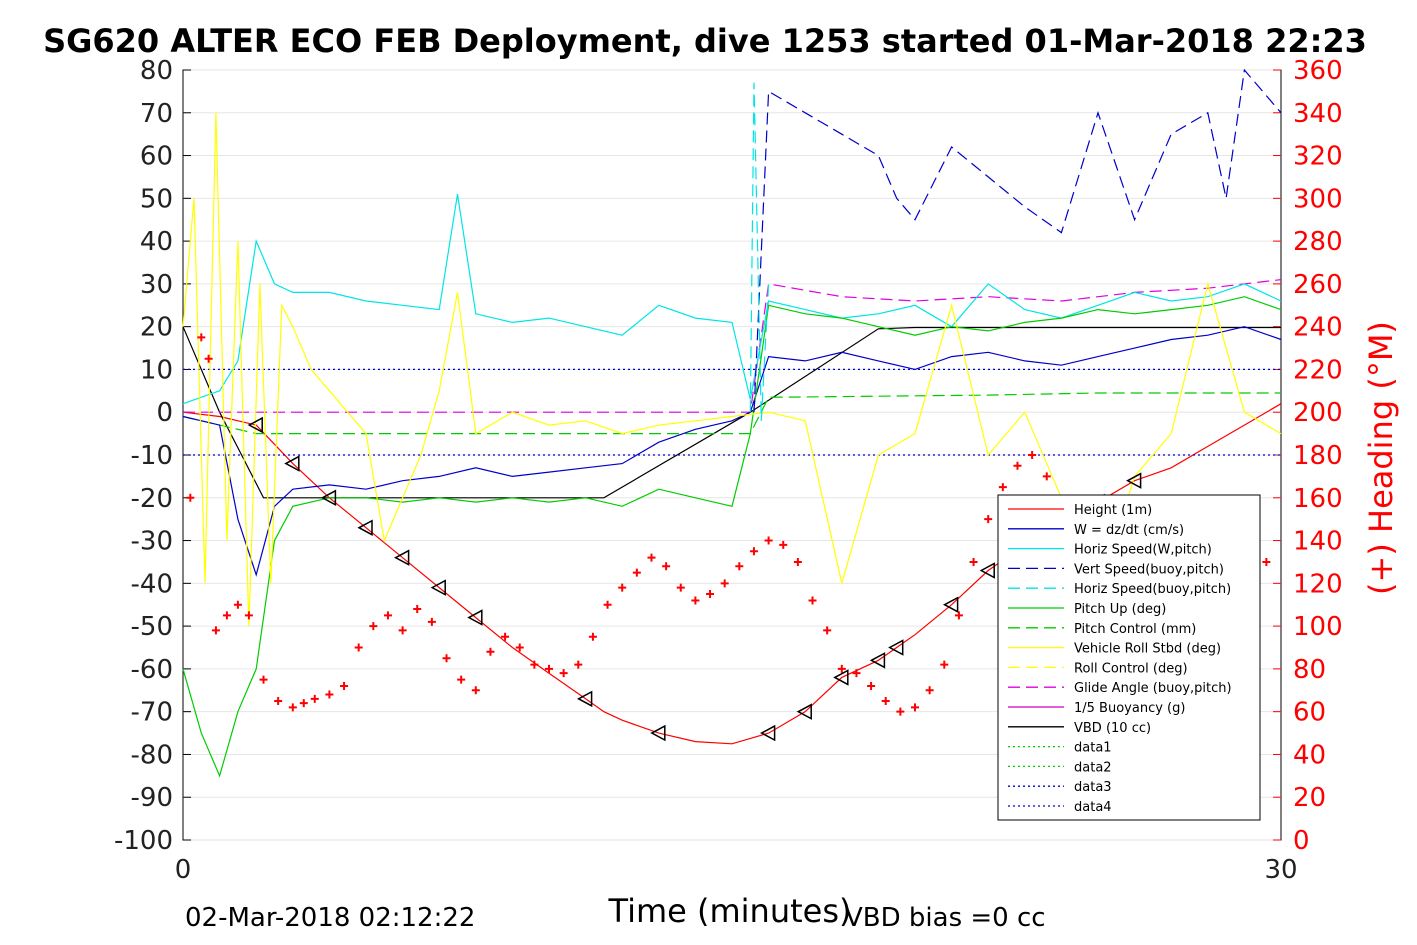 The height and width of the screenshot is (945, 1417). Describe the element at coordinates (330, 918) in the screenshot. I see `footer-date: 02-Mar-2018 02:12:22` at that location.